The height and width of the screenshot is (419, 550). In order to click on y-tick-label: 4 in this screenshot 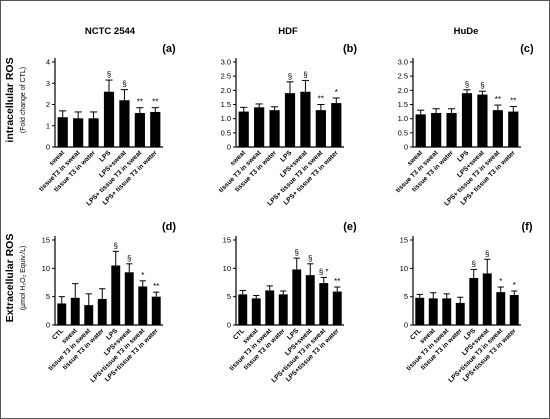, I will do `click(48, 62)`.